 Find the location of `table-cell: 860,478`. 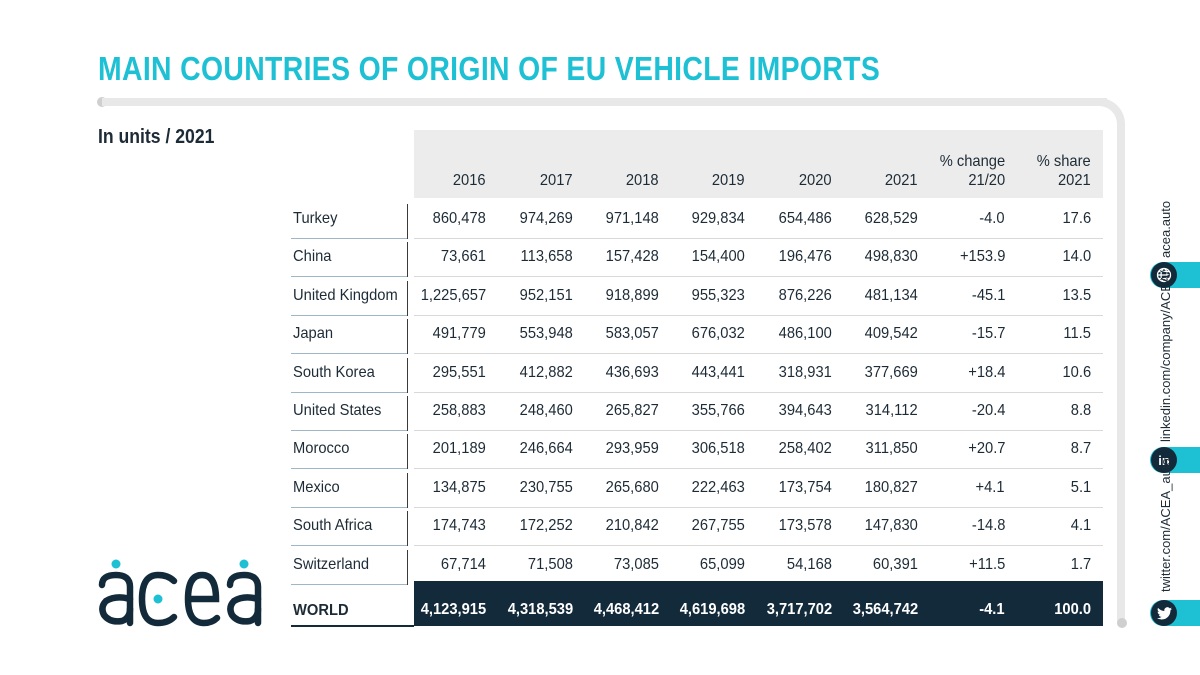

table-cell: 860,478 is located at coordinates (459, 218).